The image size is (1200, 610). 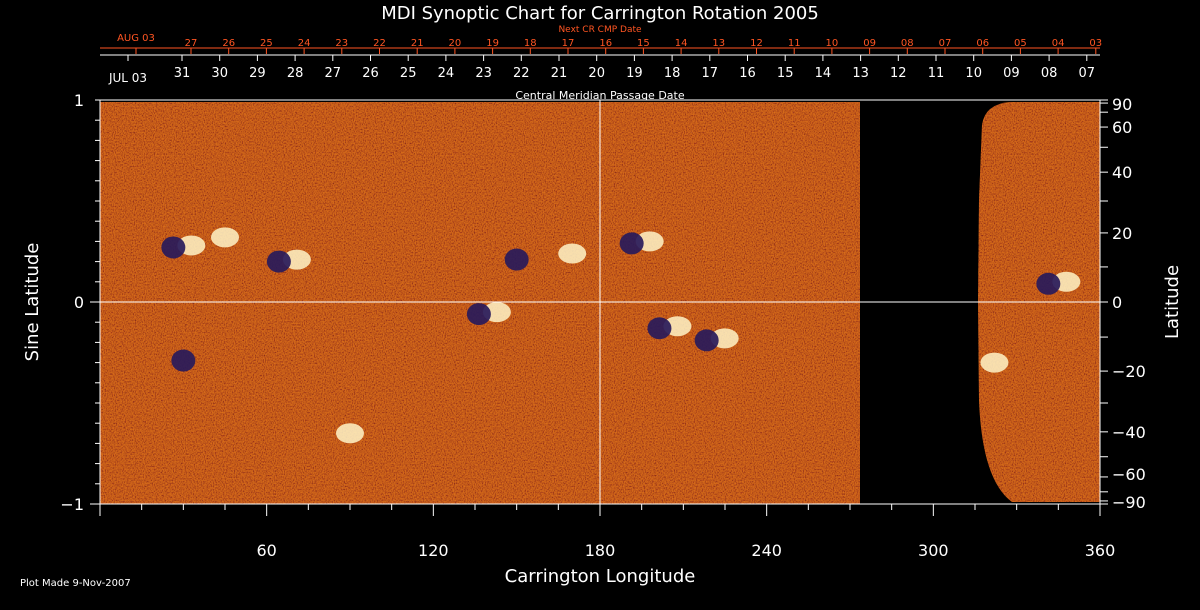 I want to click on cmp-date-label: 30, so click(x=219, y=73).